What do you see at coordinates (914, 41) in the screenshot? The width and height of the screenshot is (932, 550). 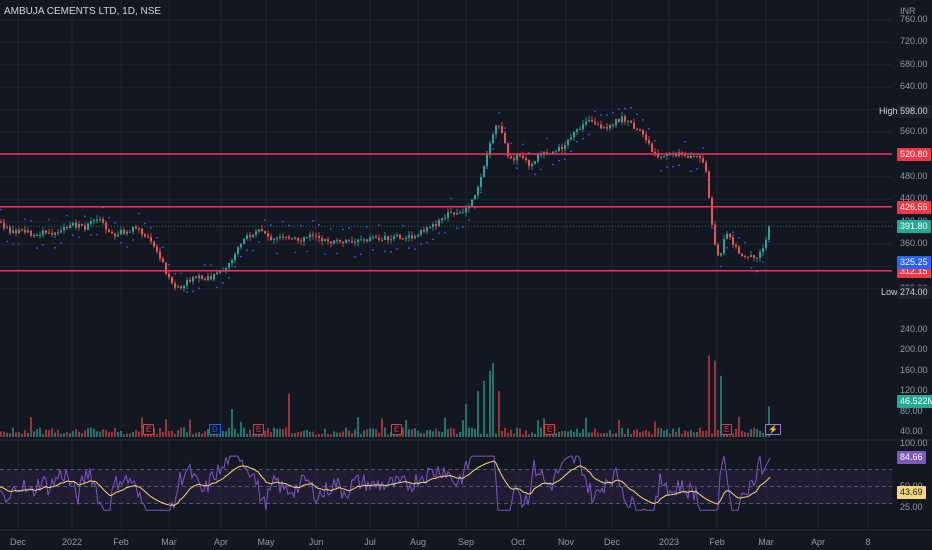 I see `price-axis-tick: 720.00` at bounding box center [914, 41].